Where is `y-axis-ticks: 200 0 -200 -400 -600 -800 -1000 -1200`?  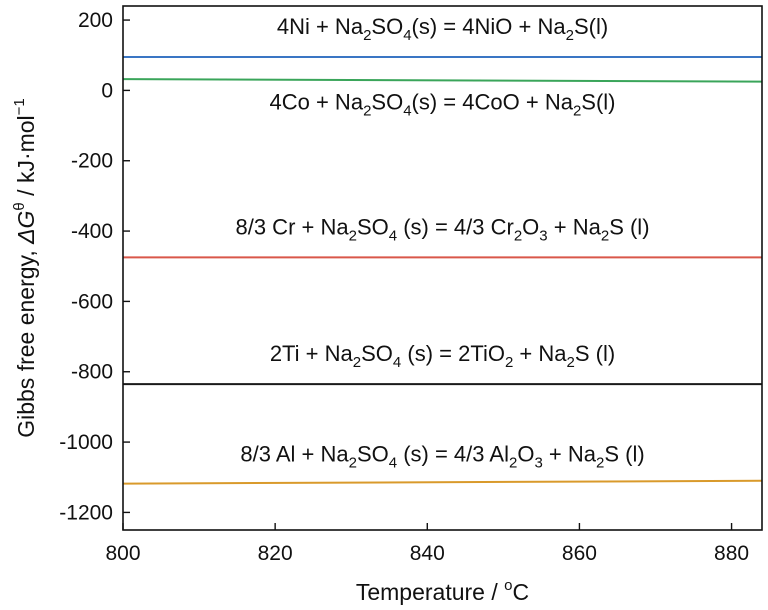 y-axis-ticks: 200 0 -200 -400 -600 -800 -1000 -1200 is located at coordinates (94, 266).